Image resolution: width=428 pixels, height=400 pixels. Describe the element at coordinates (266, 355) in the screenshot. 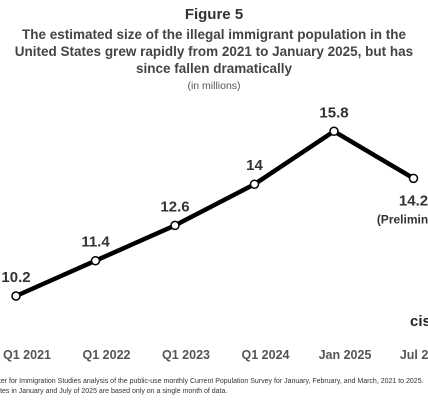

I see `x-tick-label: Q1 2024` at that location.